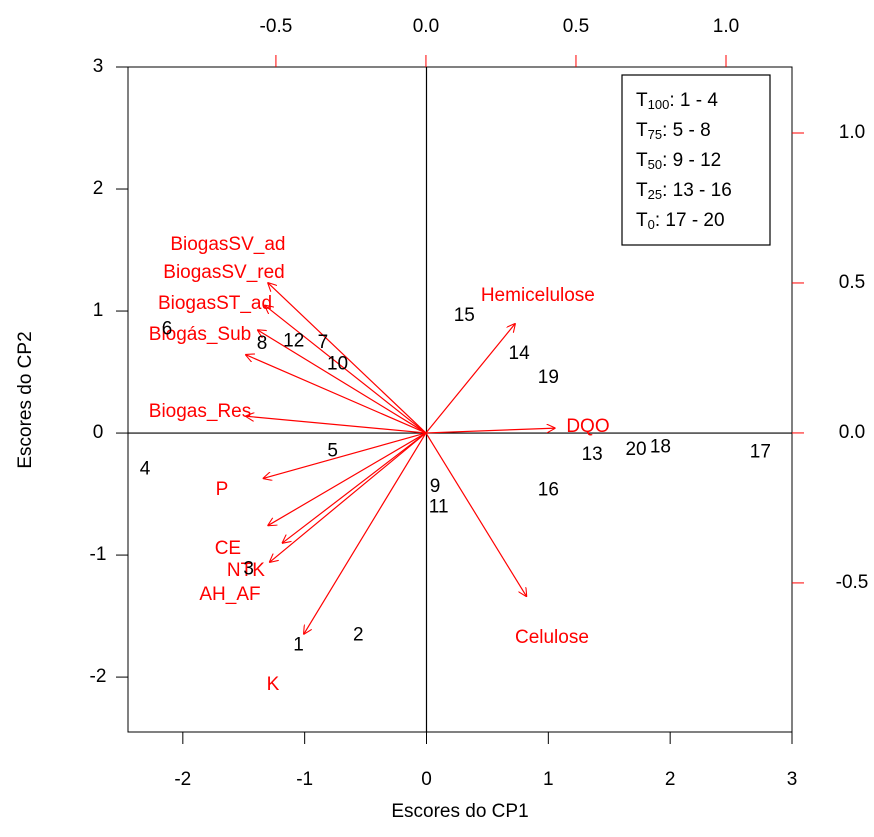 This screenshot has height=837, width=874. What do you see at coordinates (98, 66) in the screenshot?
I see `y-tick-label: 3` at bounding box center [98, 66].